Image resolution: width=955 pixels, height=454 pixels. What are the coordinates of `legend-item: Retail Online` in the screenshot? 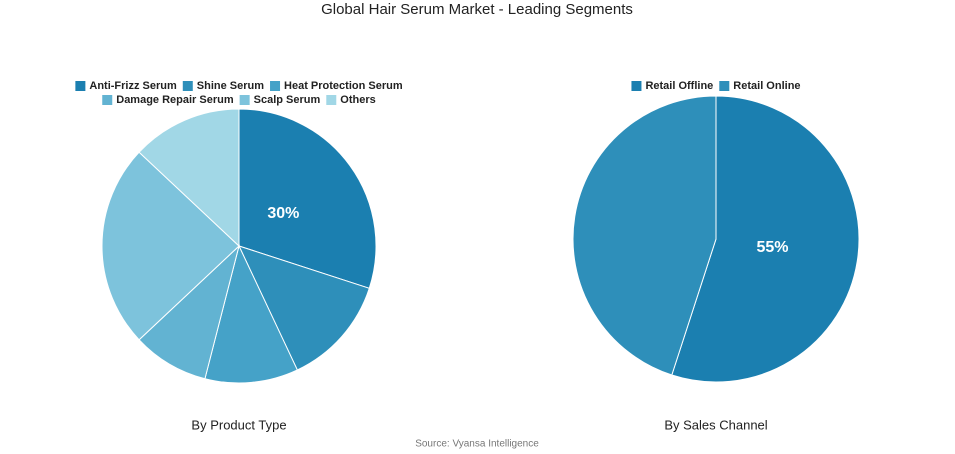 It's located at (760, 86).